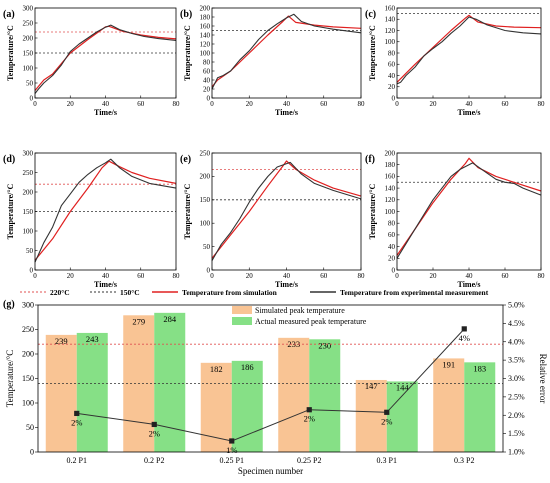 The height and width of the screenshot is (483, 550). Describe the element at coordinates (516, 341) in the screenshot. I see `y2-tick-label: 4.0%` at that location.